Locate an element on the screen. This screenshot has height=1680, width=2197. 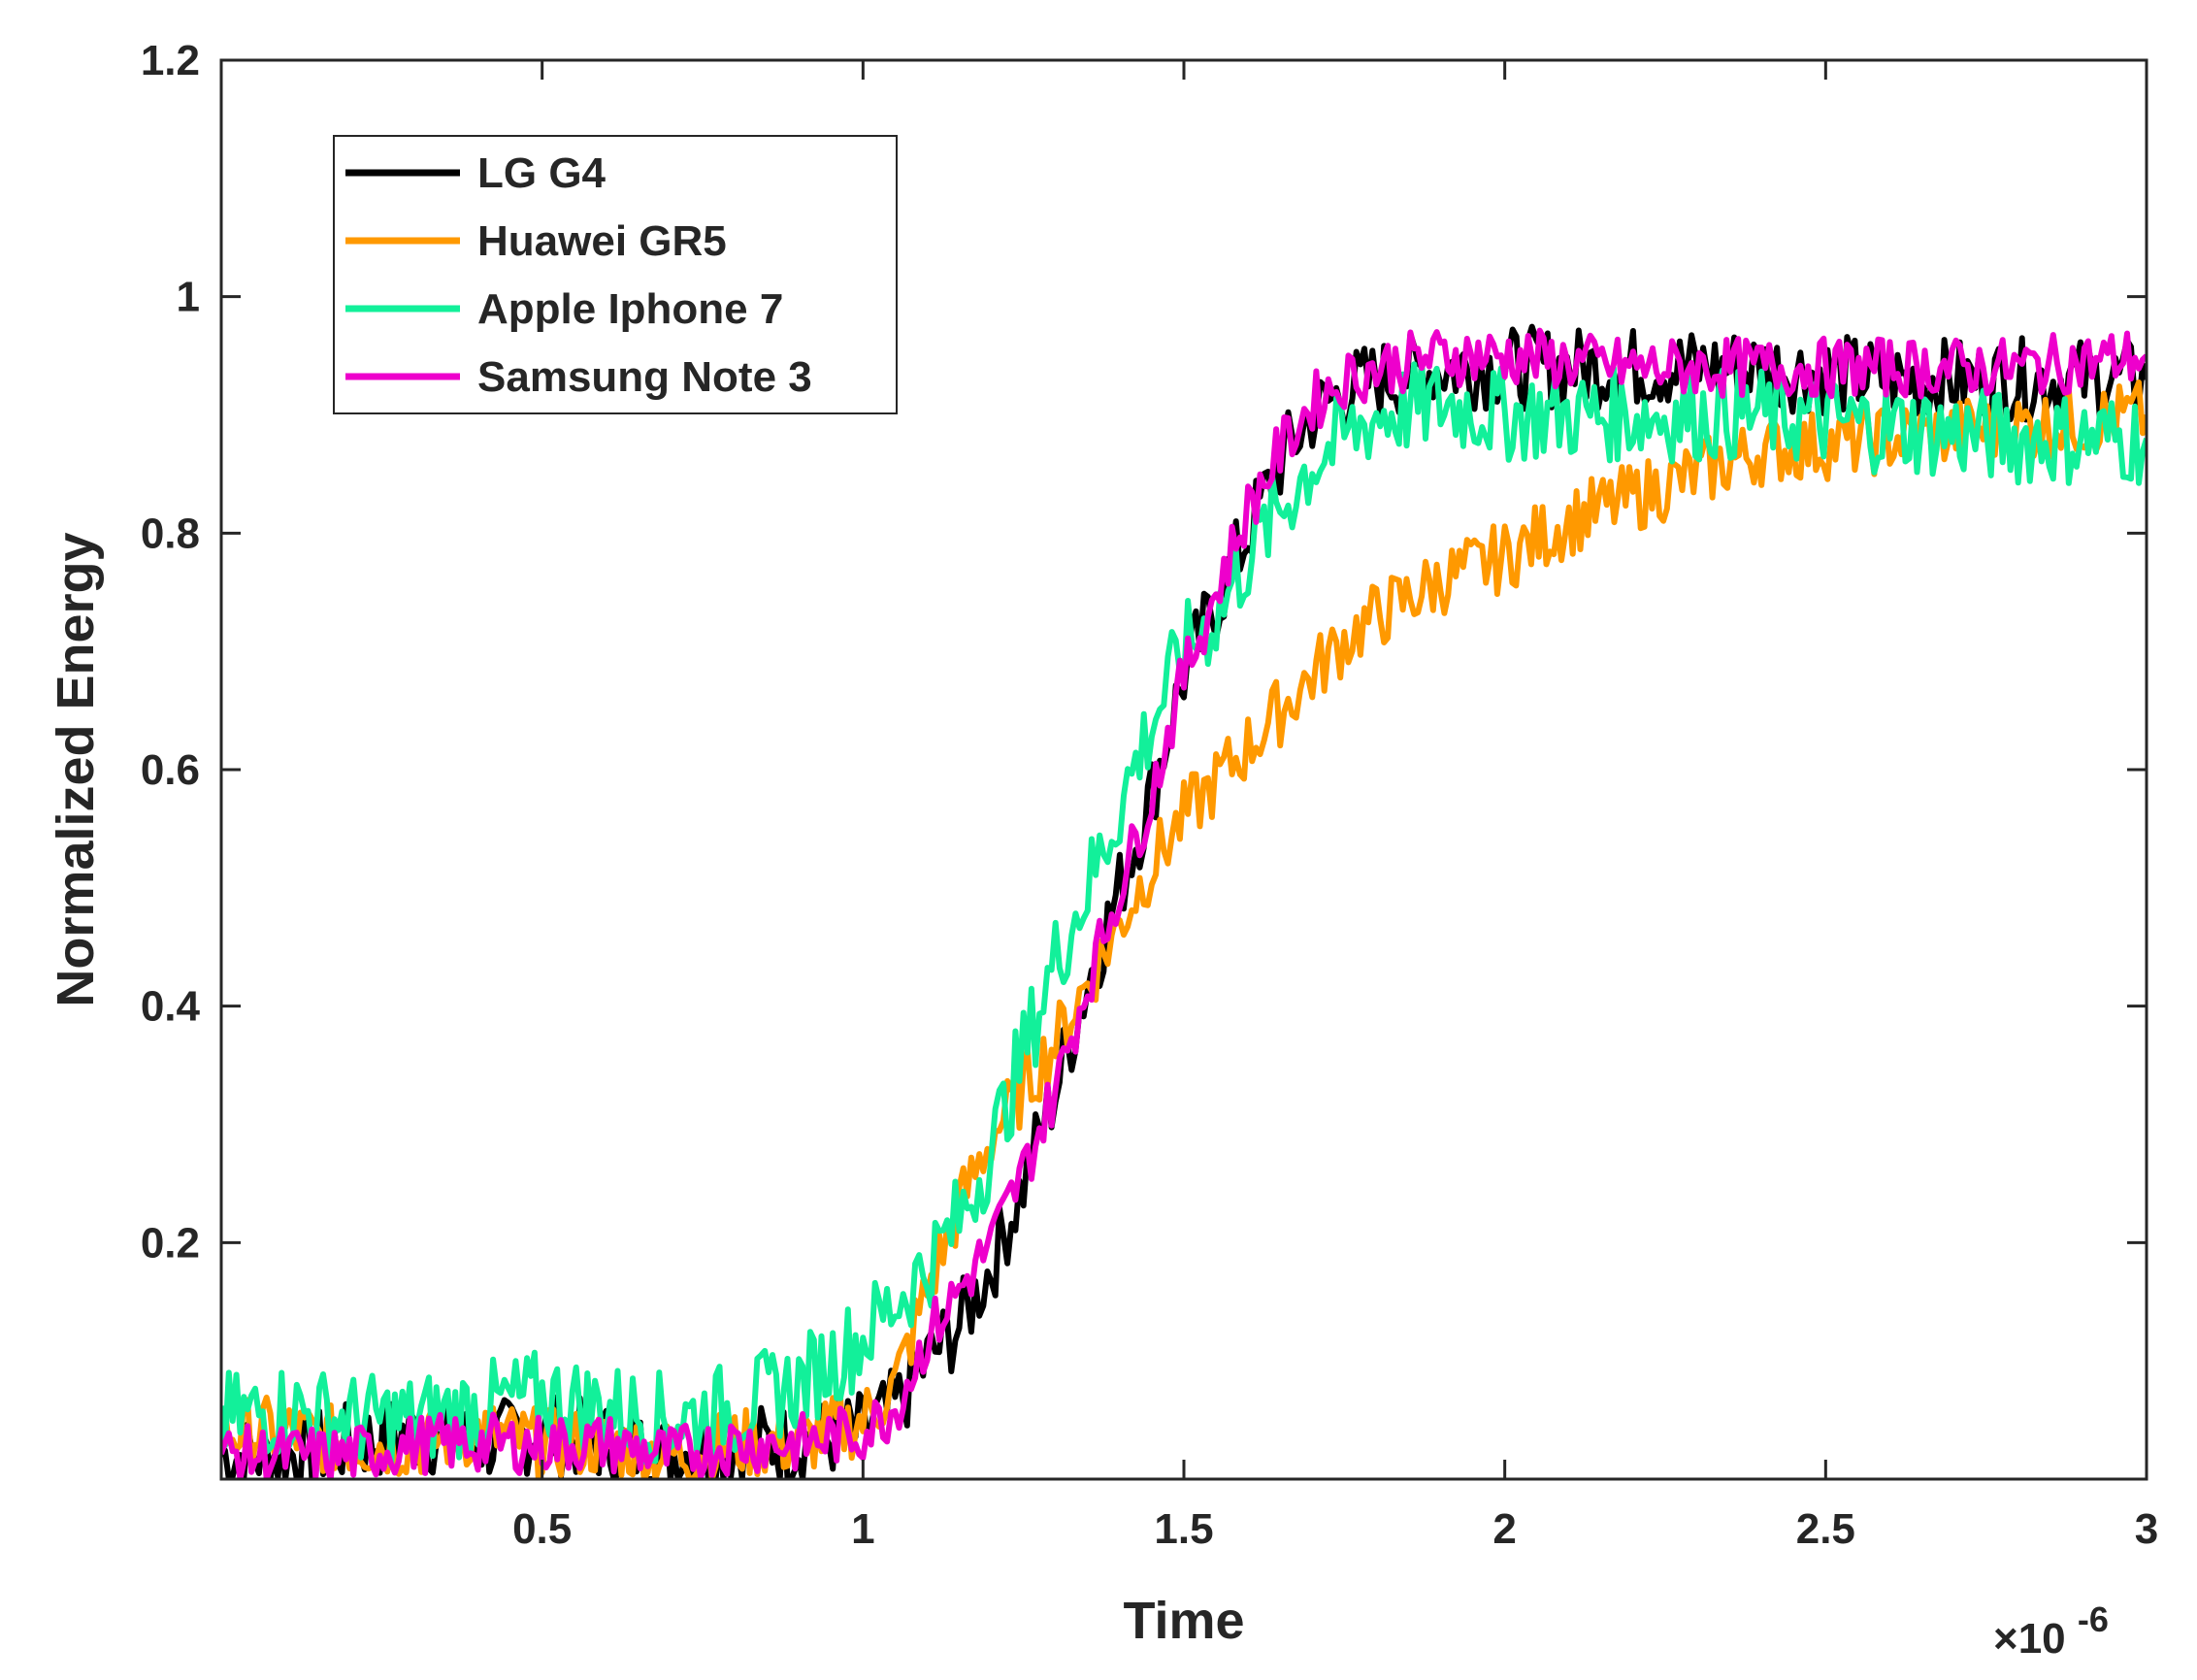
legend-label-apple-iphone-7: Apple Iphone 7 is located at coordinates (630, 309).